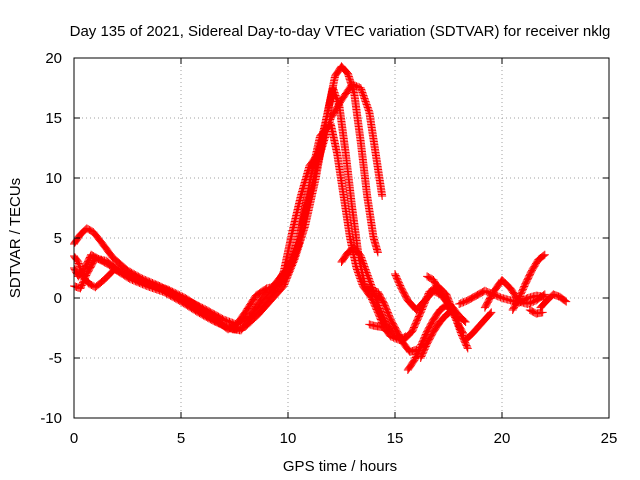 This screenshot has width=640, height=480. Describe the element at coordinates (609, 438) in the screenshot. I see `x-tick-label: 25` at that location.